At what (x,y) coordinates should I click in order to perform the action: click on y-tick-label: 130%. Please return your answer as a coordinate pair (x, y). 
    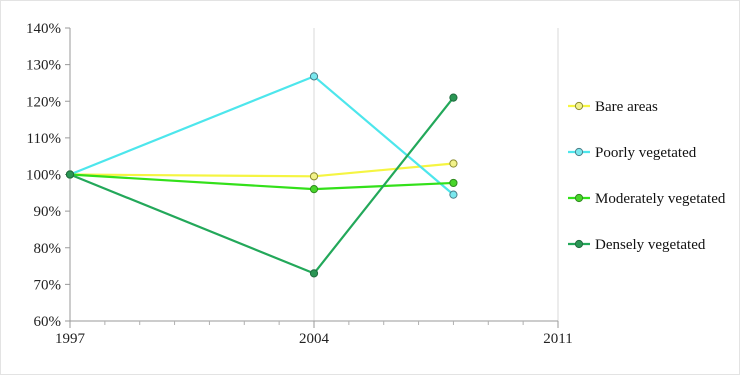
    Looking at the image, I should click on (43, 66).